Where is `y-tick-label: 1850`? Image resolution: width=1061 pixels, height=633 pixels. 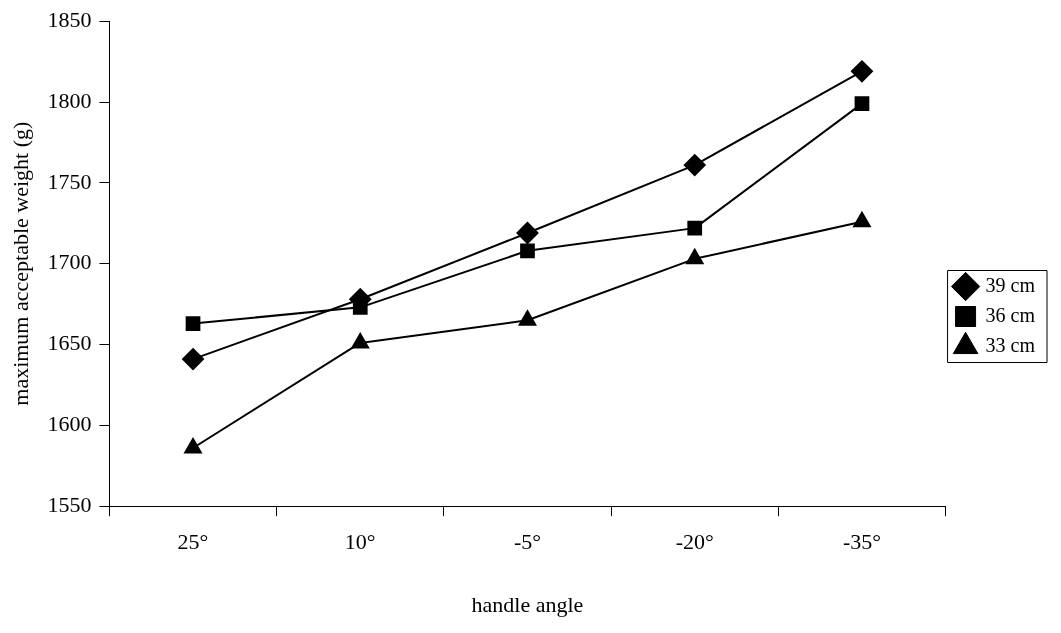
y-tick-label: 1850 is located at coordinates (69, 19).